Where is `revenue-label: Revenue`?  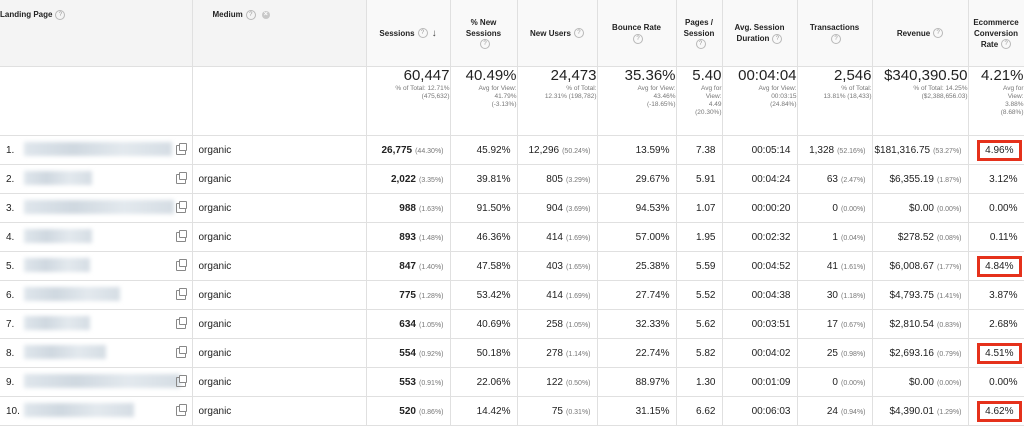
revenue-label: Revenue is located at coordinates (913, 33).